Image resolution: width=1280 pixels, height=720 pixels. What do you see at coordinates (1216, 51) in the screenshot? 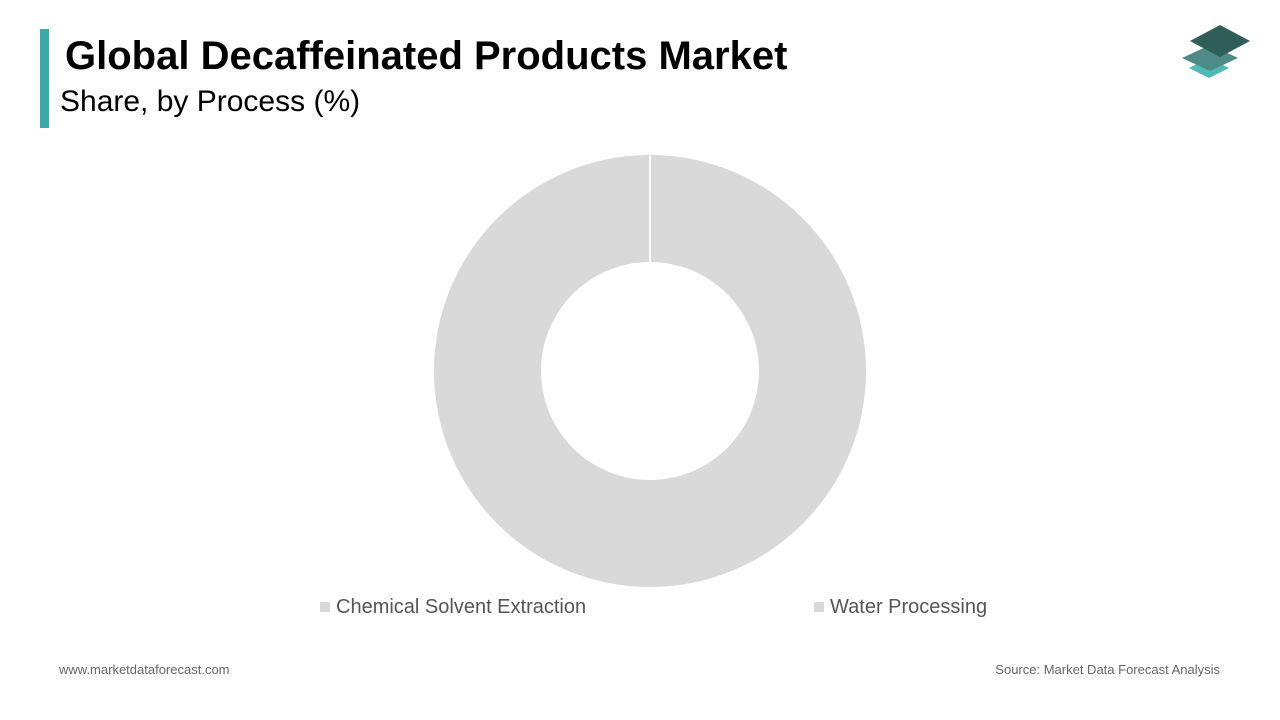
I see `stacked-layers-logo-icon` at bounding box center [1216, 51].